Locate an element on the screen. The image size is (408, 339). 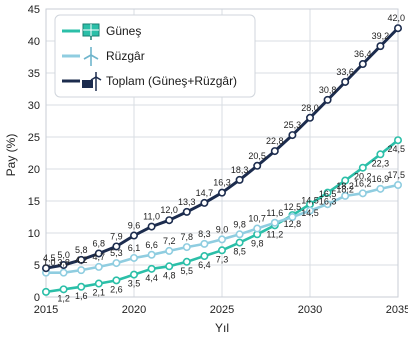
data-label: 9,0 is located at coordinates (222, 229).